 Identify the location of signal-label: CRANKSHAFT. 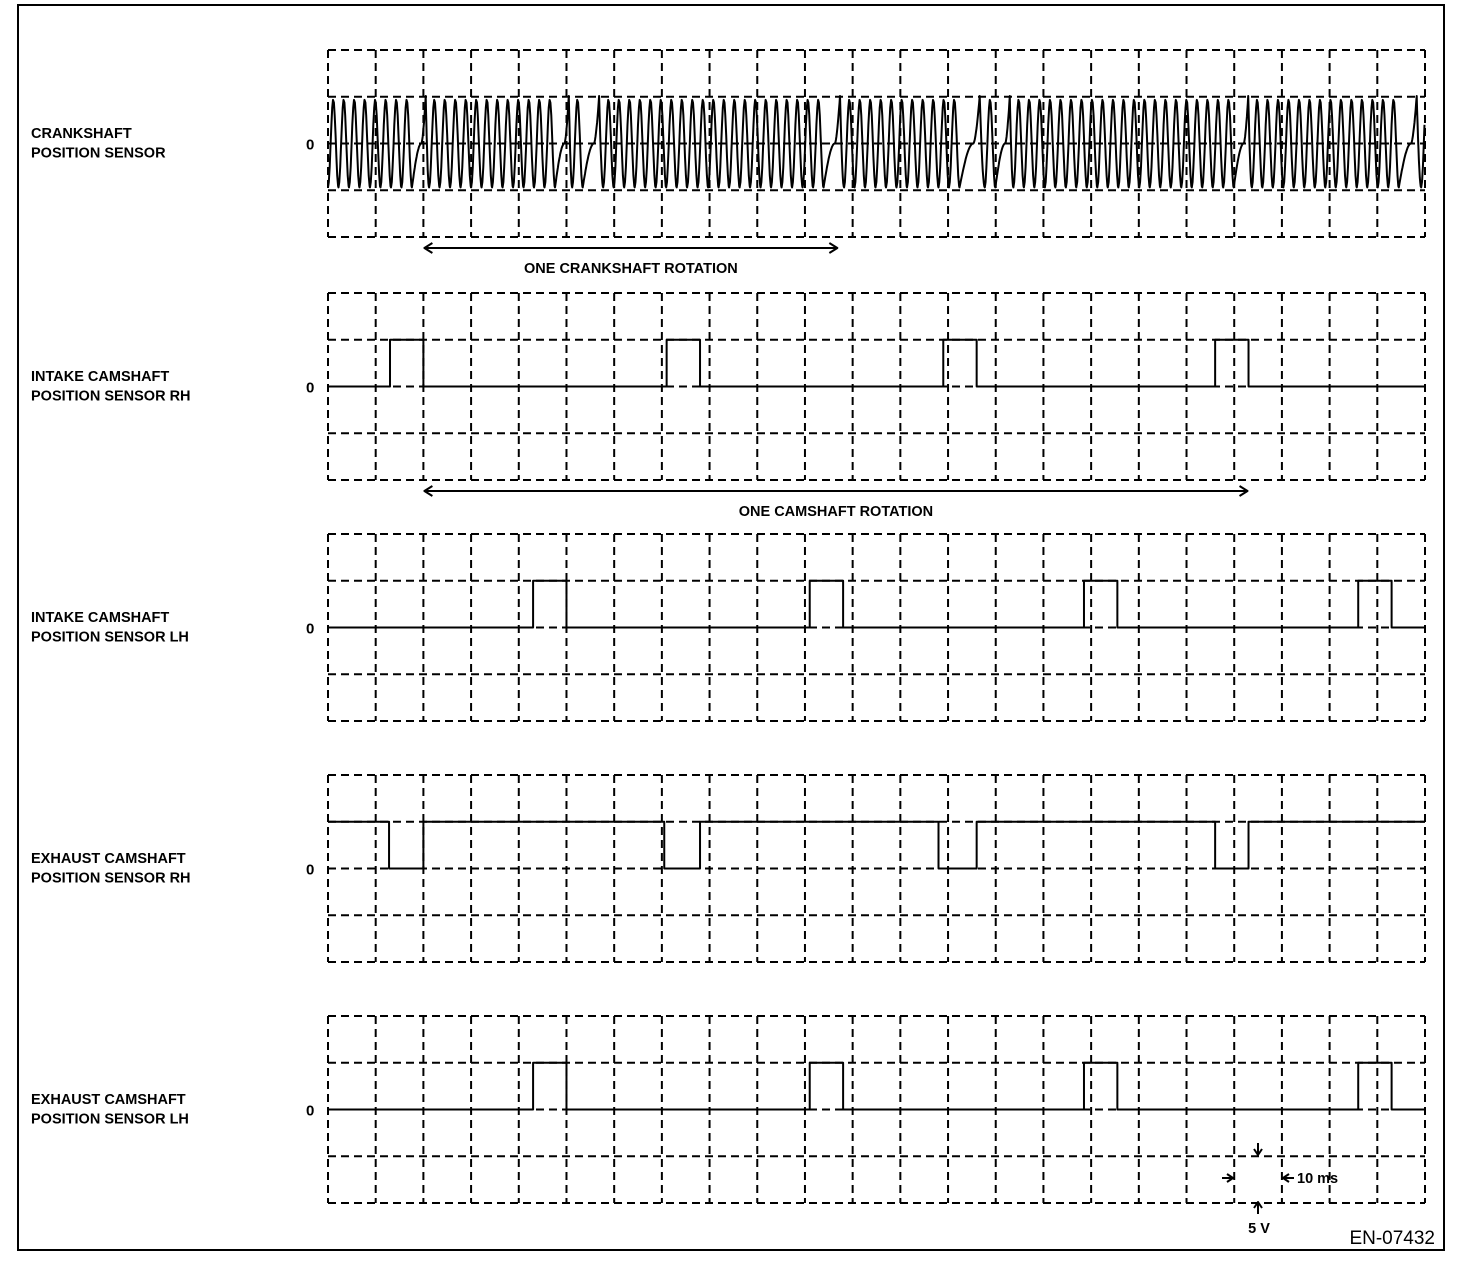
(81, 134).